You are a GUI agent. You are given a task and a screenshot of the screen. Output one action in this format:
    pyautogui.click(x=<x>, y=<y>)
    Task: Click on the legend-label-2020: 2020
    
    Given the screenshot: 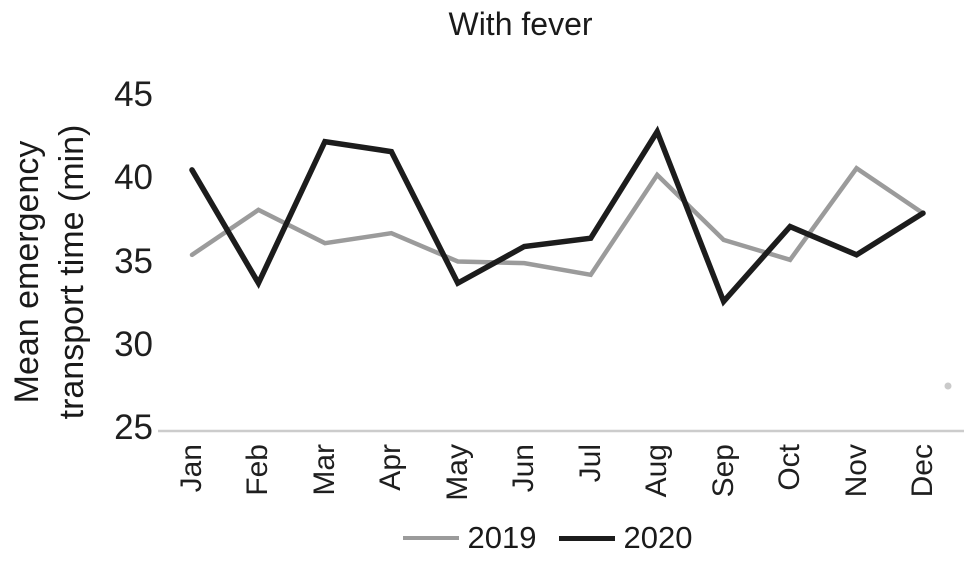 What is the action you would take?
    pyautogui.click(x=658, y=537)
    